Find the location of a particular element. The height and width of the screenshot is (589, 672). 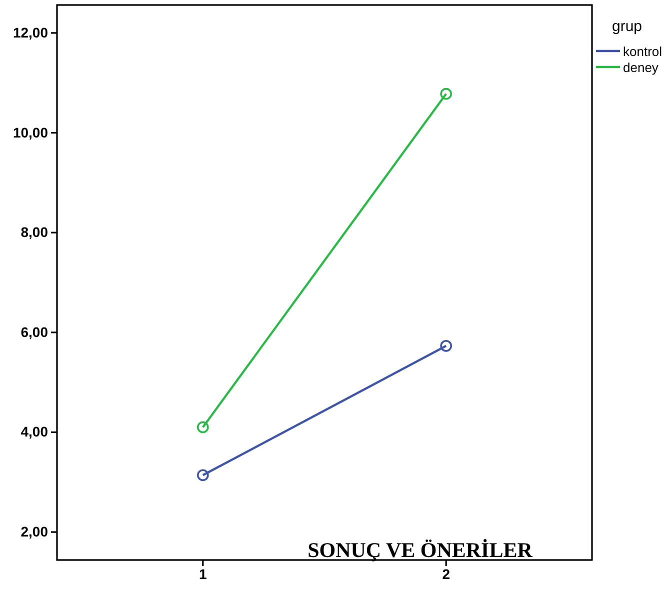

y-tick-label: 8,00 is located at coordinates (34, 232).